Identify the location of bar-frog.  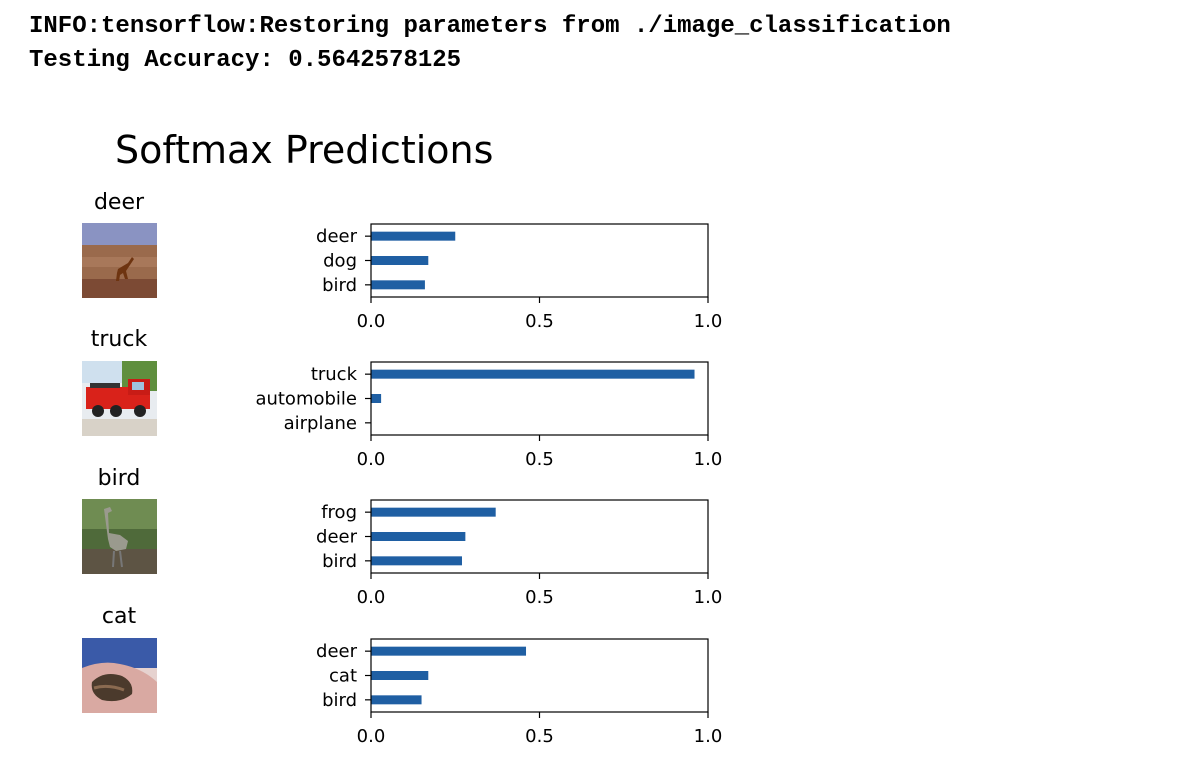
(433, 512).